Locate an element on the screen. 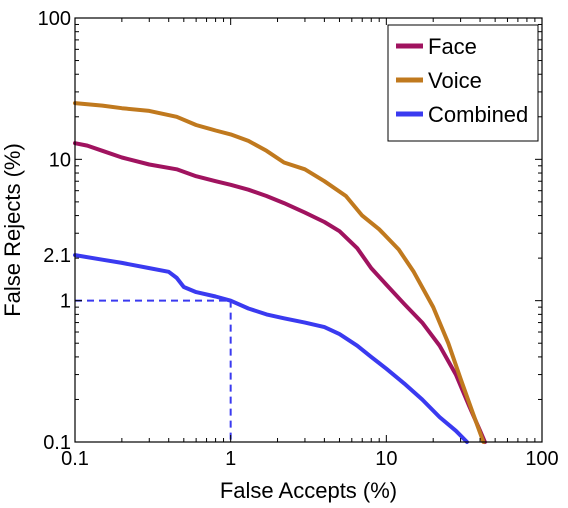 Image resolution: width=568 pixels, height=508 pixels. x-tick-label: 10 is located at coordinates (386, 459).